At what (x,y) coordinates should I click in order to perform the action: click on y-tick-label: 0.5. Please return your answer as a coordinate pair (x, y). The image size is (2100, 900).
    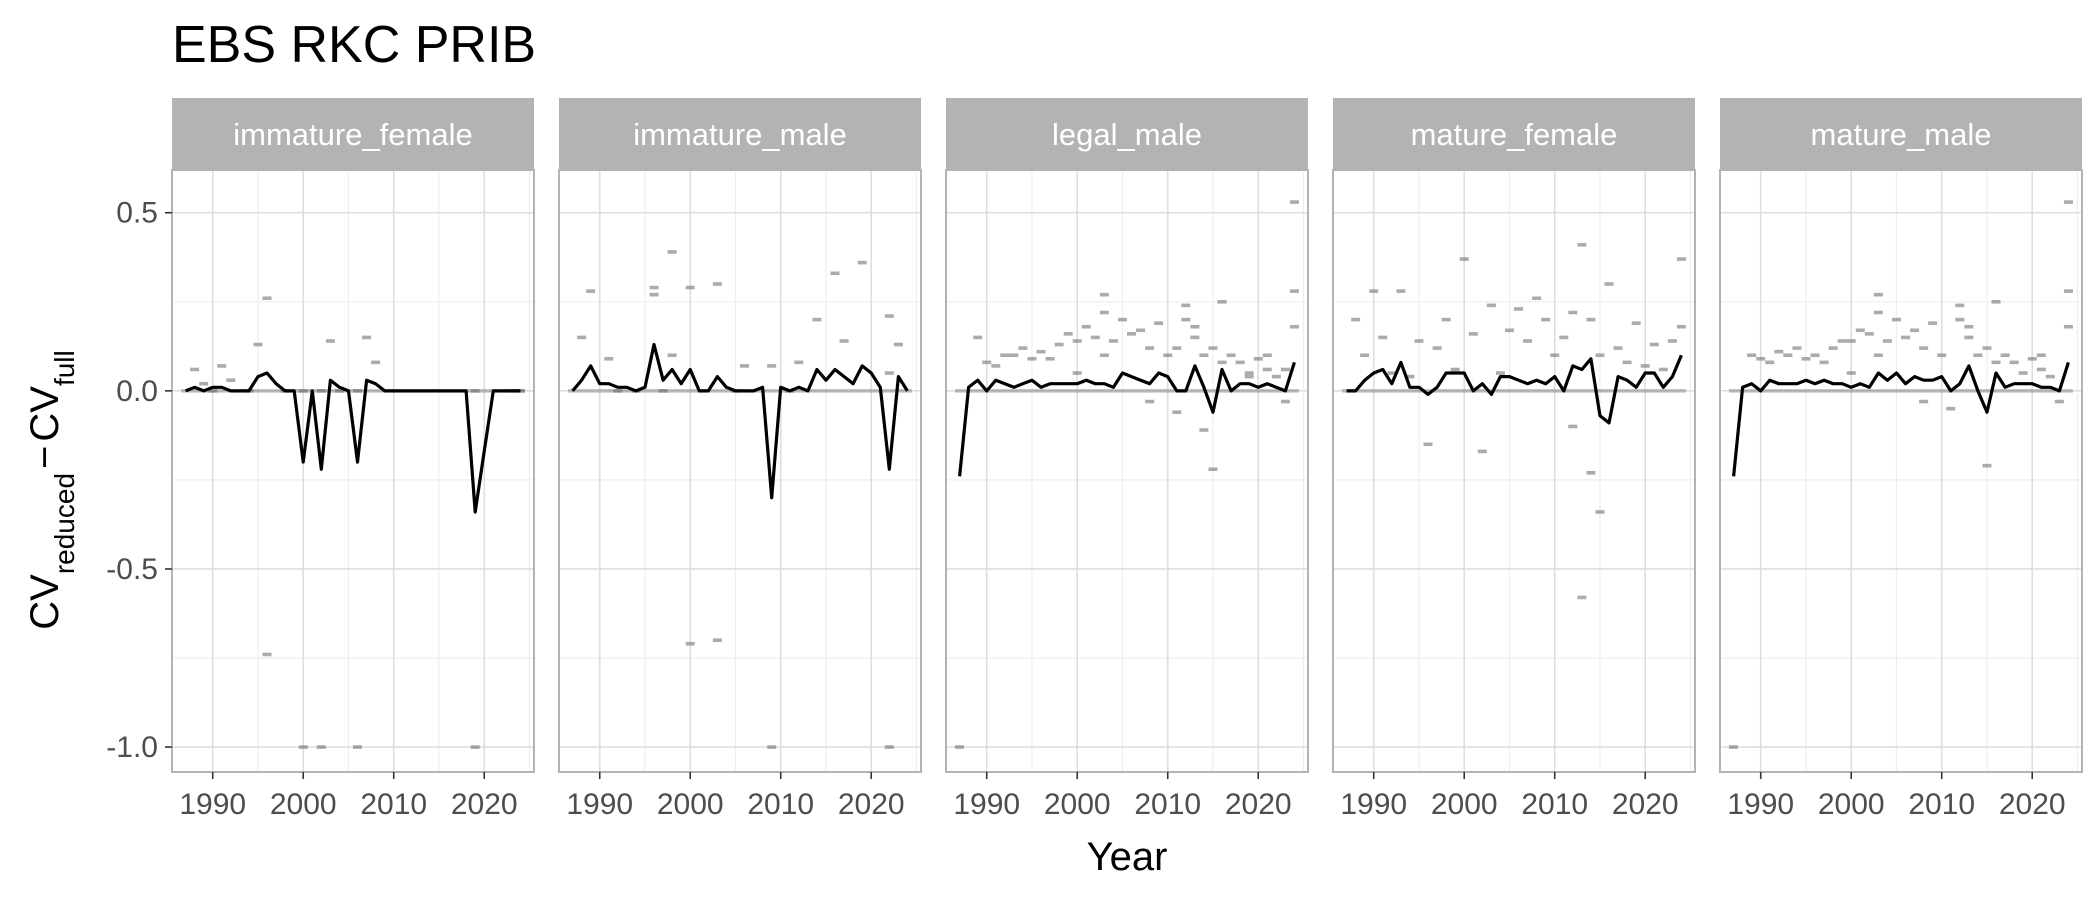
    Looking at the image, I should click on (137, 213).